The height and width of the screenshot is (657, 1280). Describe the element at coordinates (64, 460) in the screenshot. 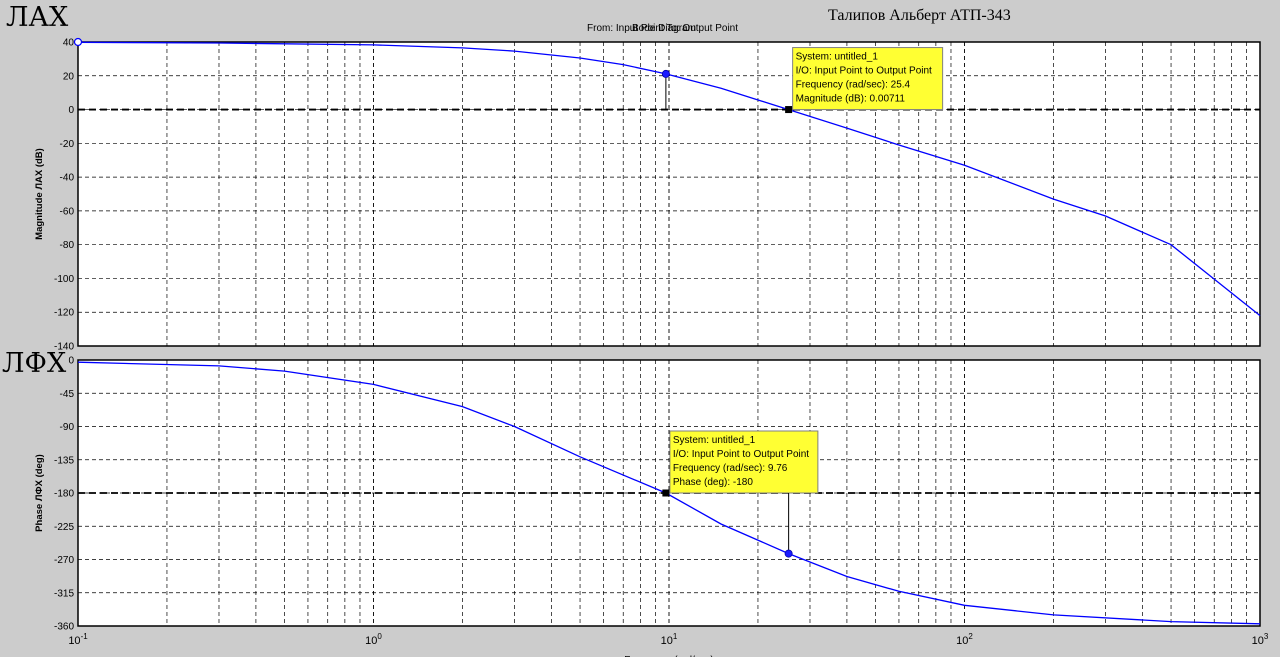

I see `y-tick-label: -135` at that location.